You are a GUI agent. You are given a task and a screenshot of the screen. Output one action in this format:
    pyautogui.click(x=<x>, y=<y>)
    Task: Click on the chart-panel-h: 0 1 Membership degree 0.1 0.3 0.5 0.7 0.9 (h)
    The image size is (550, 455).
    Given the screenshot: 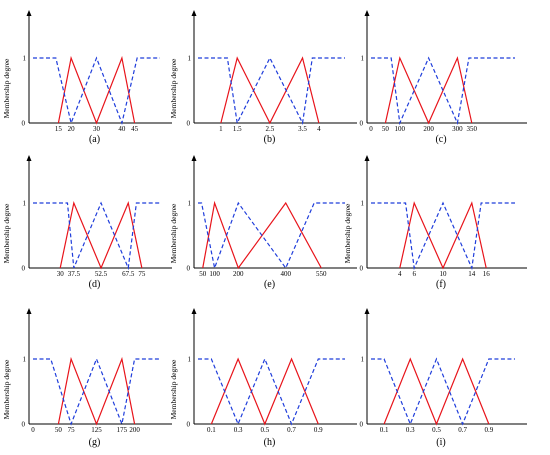 What is the action you would take?
    pyautogui.click(x=263, y=378)
    